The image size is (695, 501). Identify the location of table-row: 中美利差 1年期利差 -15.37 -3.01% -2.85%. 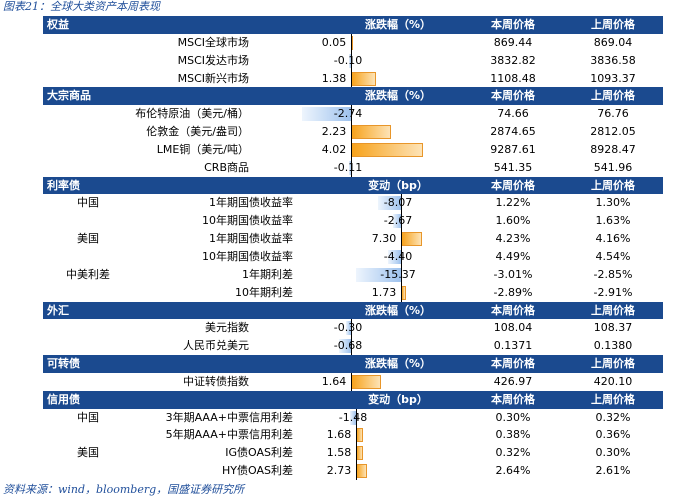
(353, 274).